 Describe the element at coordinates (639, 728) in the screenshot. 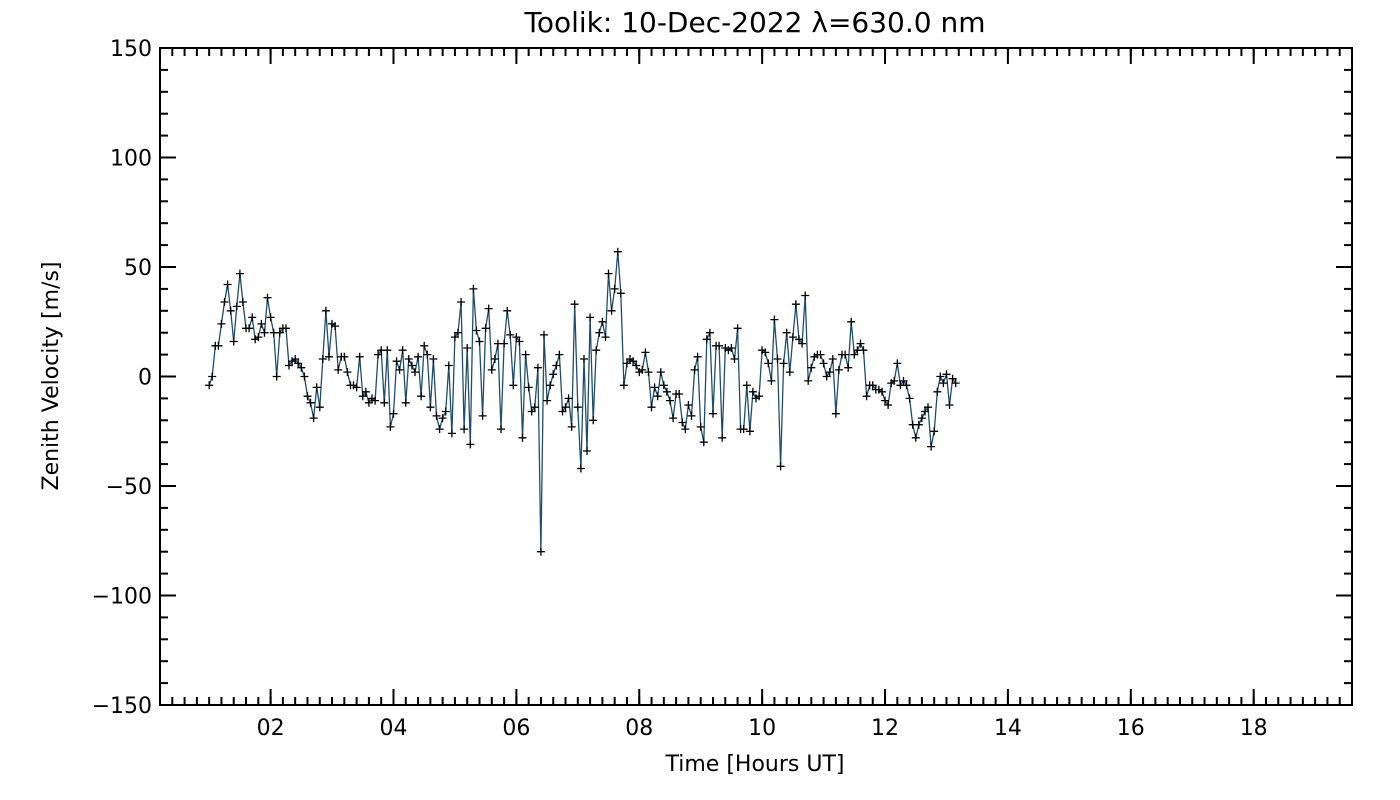

I see `x-tick-label: 08` at that location.